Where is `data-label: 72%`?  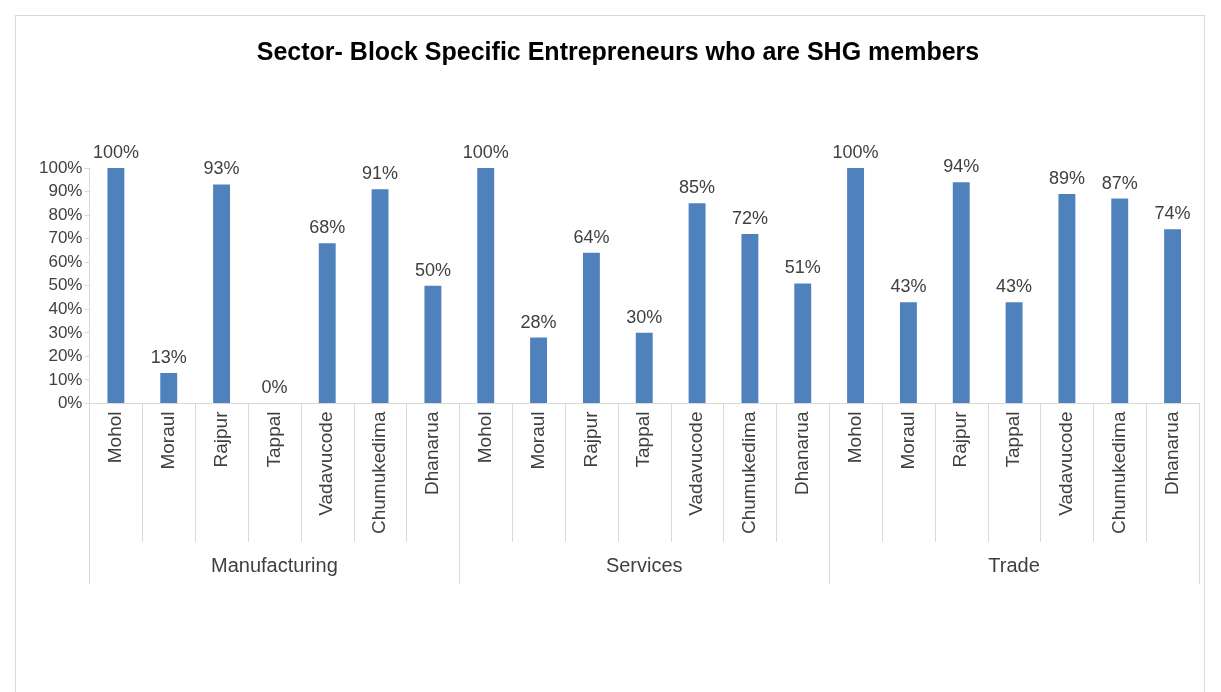
data-label: 72% is located at coordinates (749, 217).